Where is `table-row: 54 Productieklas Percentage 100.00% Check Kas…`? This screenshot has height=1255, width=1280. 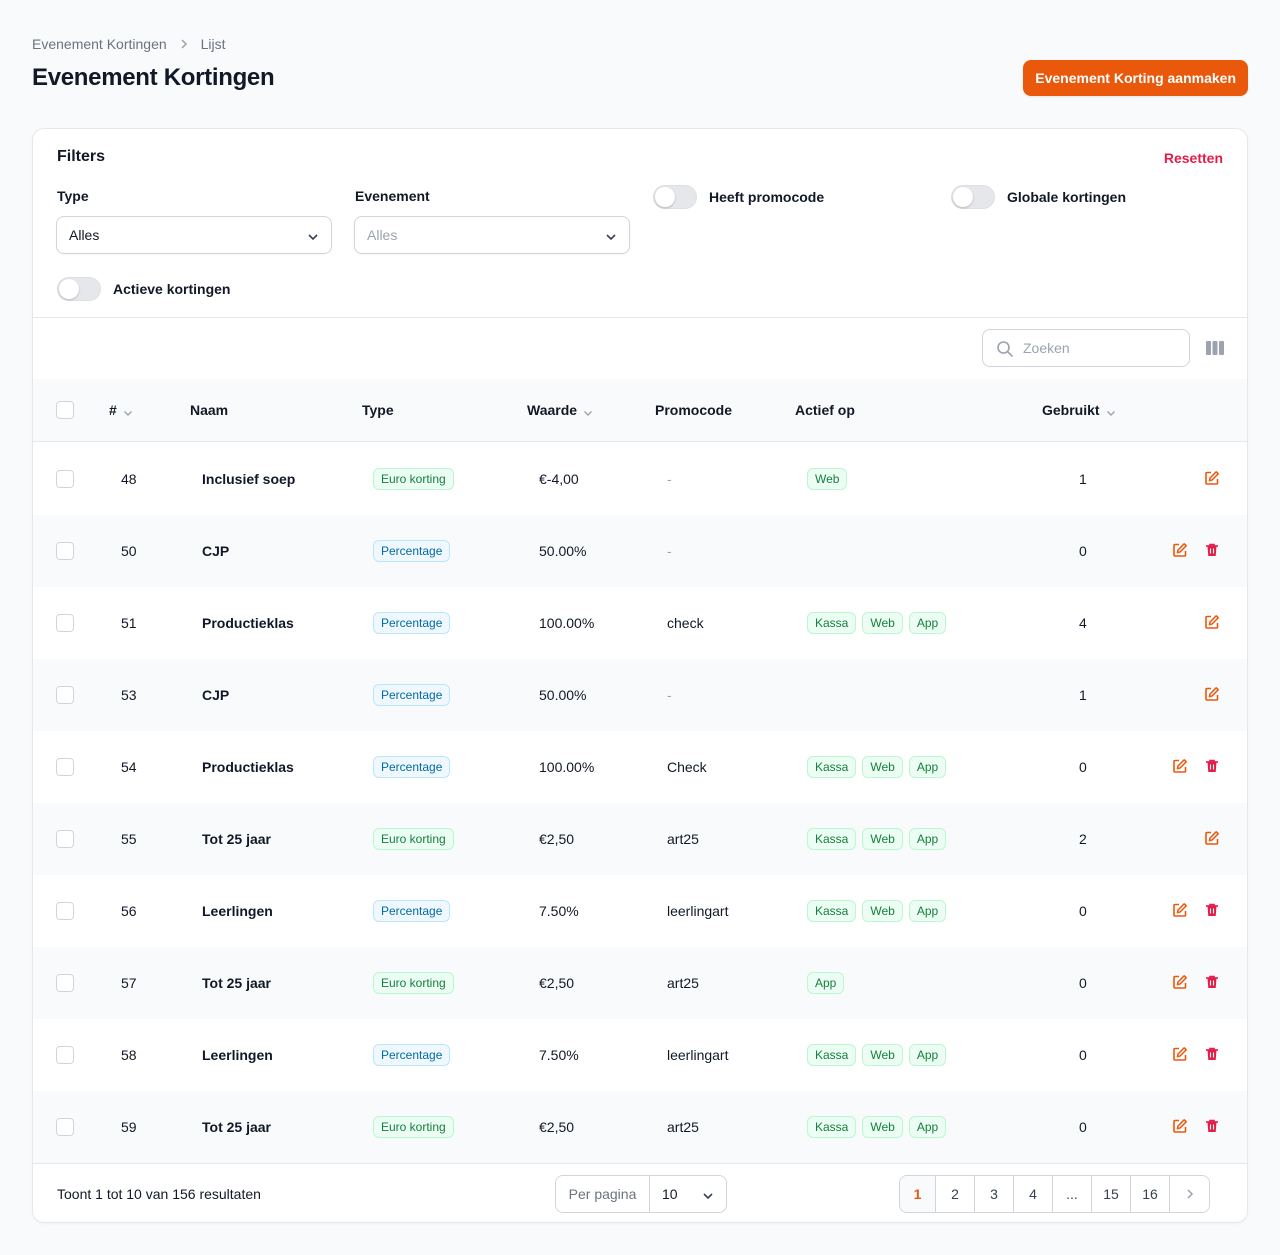 table-row: 54 Productieklas Percentage 100.00% Check Kas… is located at coordinates (640, 767).